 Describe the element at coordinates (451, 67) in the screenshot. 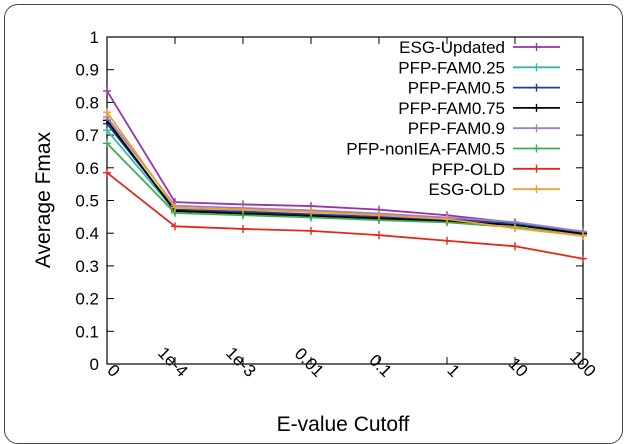

I see `legend-label: PFP-FAM0.25` at that location.